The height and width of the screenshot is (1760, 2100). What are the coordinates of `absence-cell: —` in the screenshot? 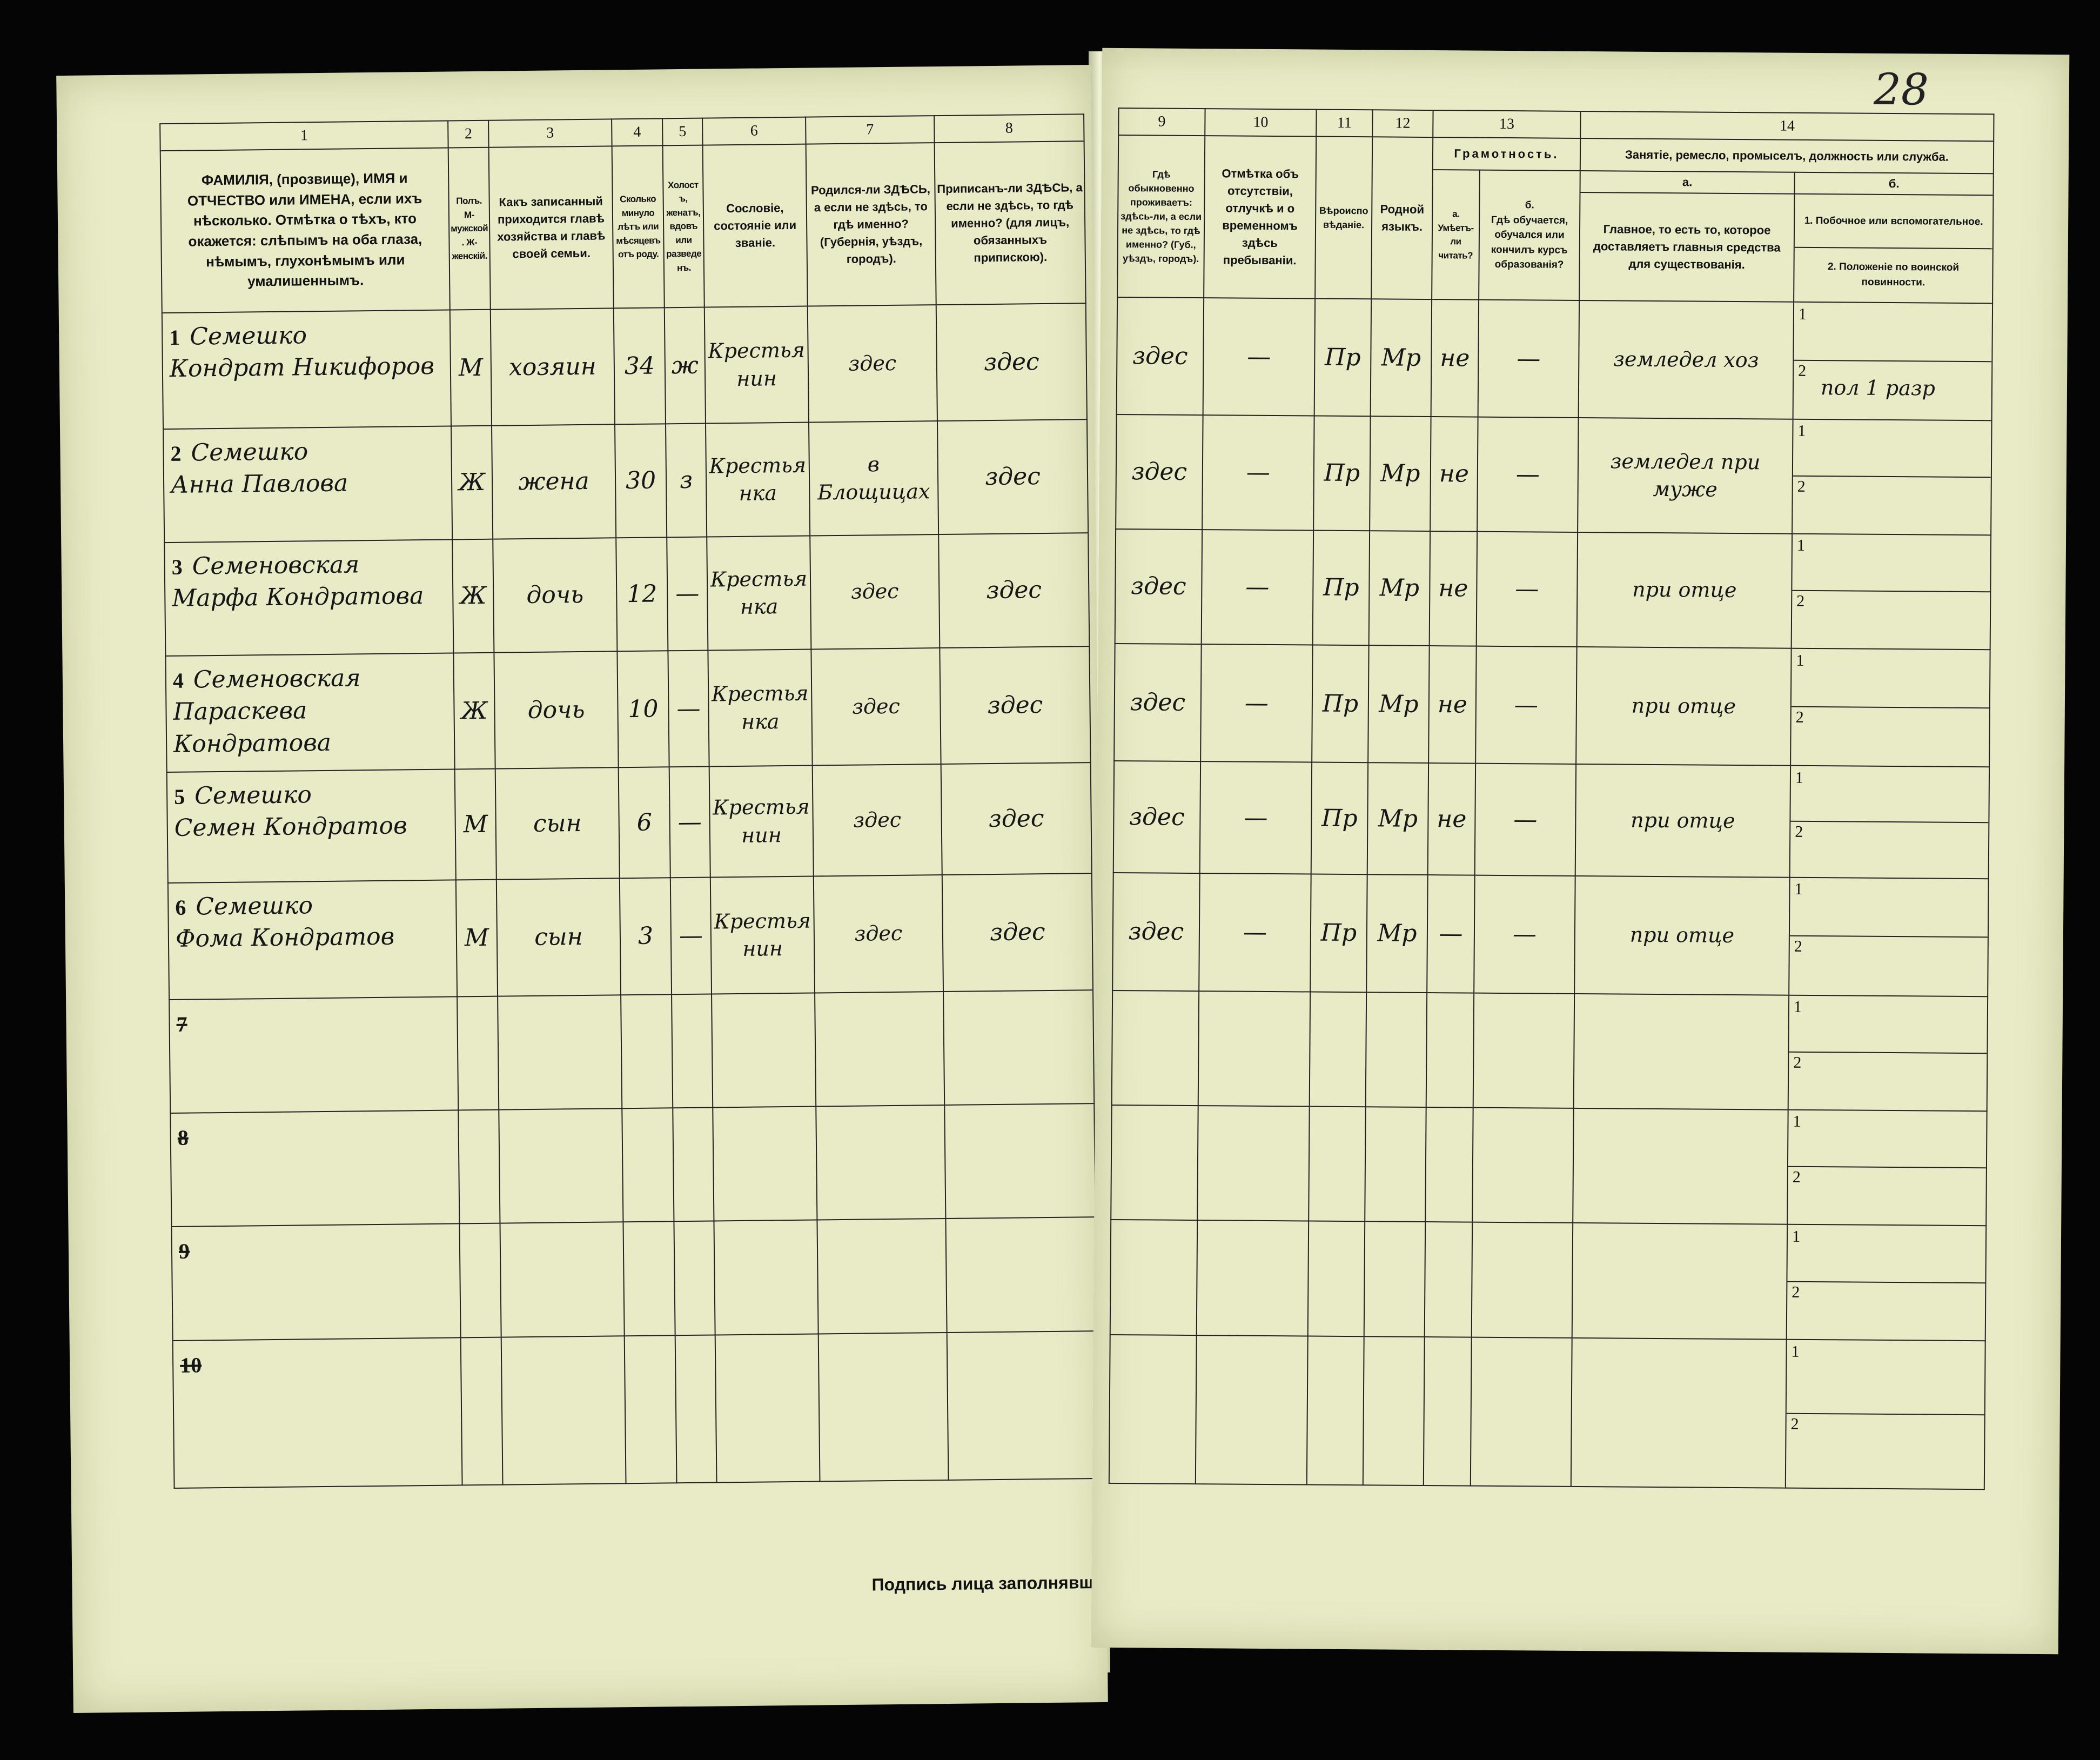 It's located at (1257, 587).